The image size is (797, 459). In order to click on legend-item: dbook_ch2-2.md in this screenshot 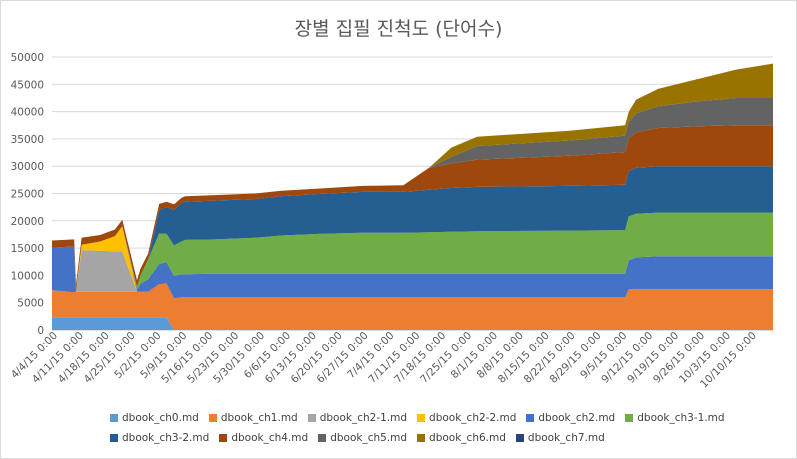, I will do `click(466, 418)`.